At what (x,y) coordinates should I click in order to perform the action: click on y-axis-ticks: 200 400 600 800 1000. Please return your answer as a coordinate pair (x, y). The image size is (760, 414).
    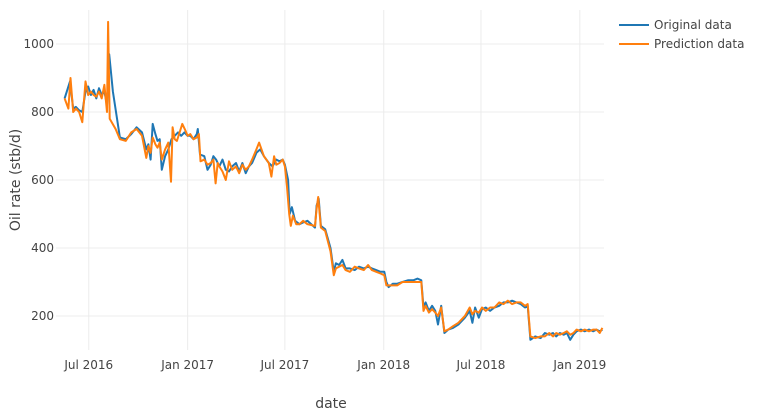
    Looking at the image, I should click on (38, 180).